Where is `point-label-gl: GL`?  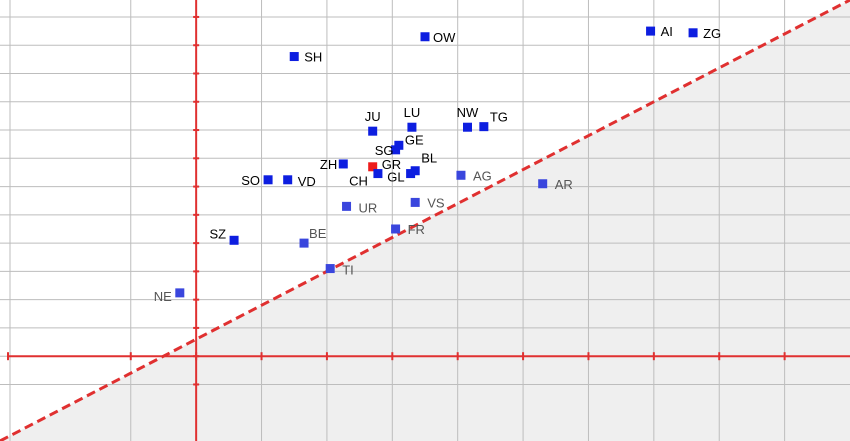 point-label-gl: GL is located at coordinates (395, 177).